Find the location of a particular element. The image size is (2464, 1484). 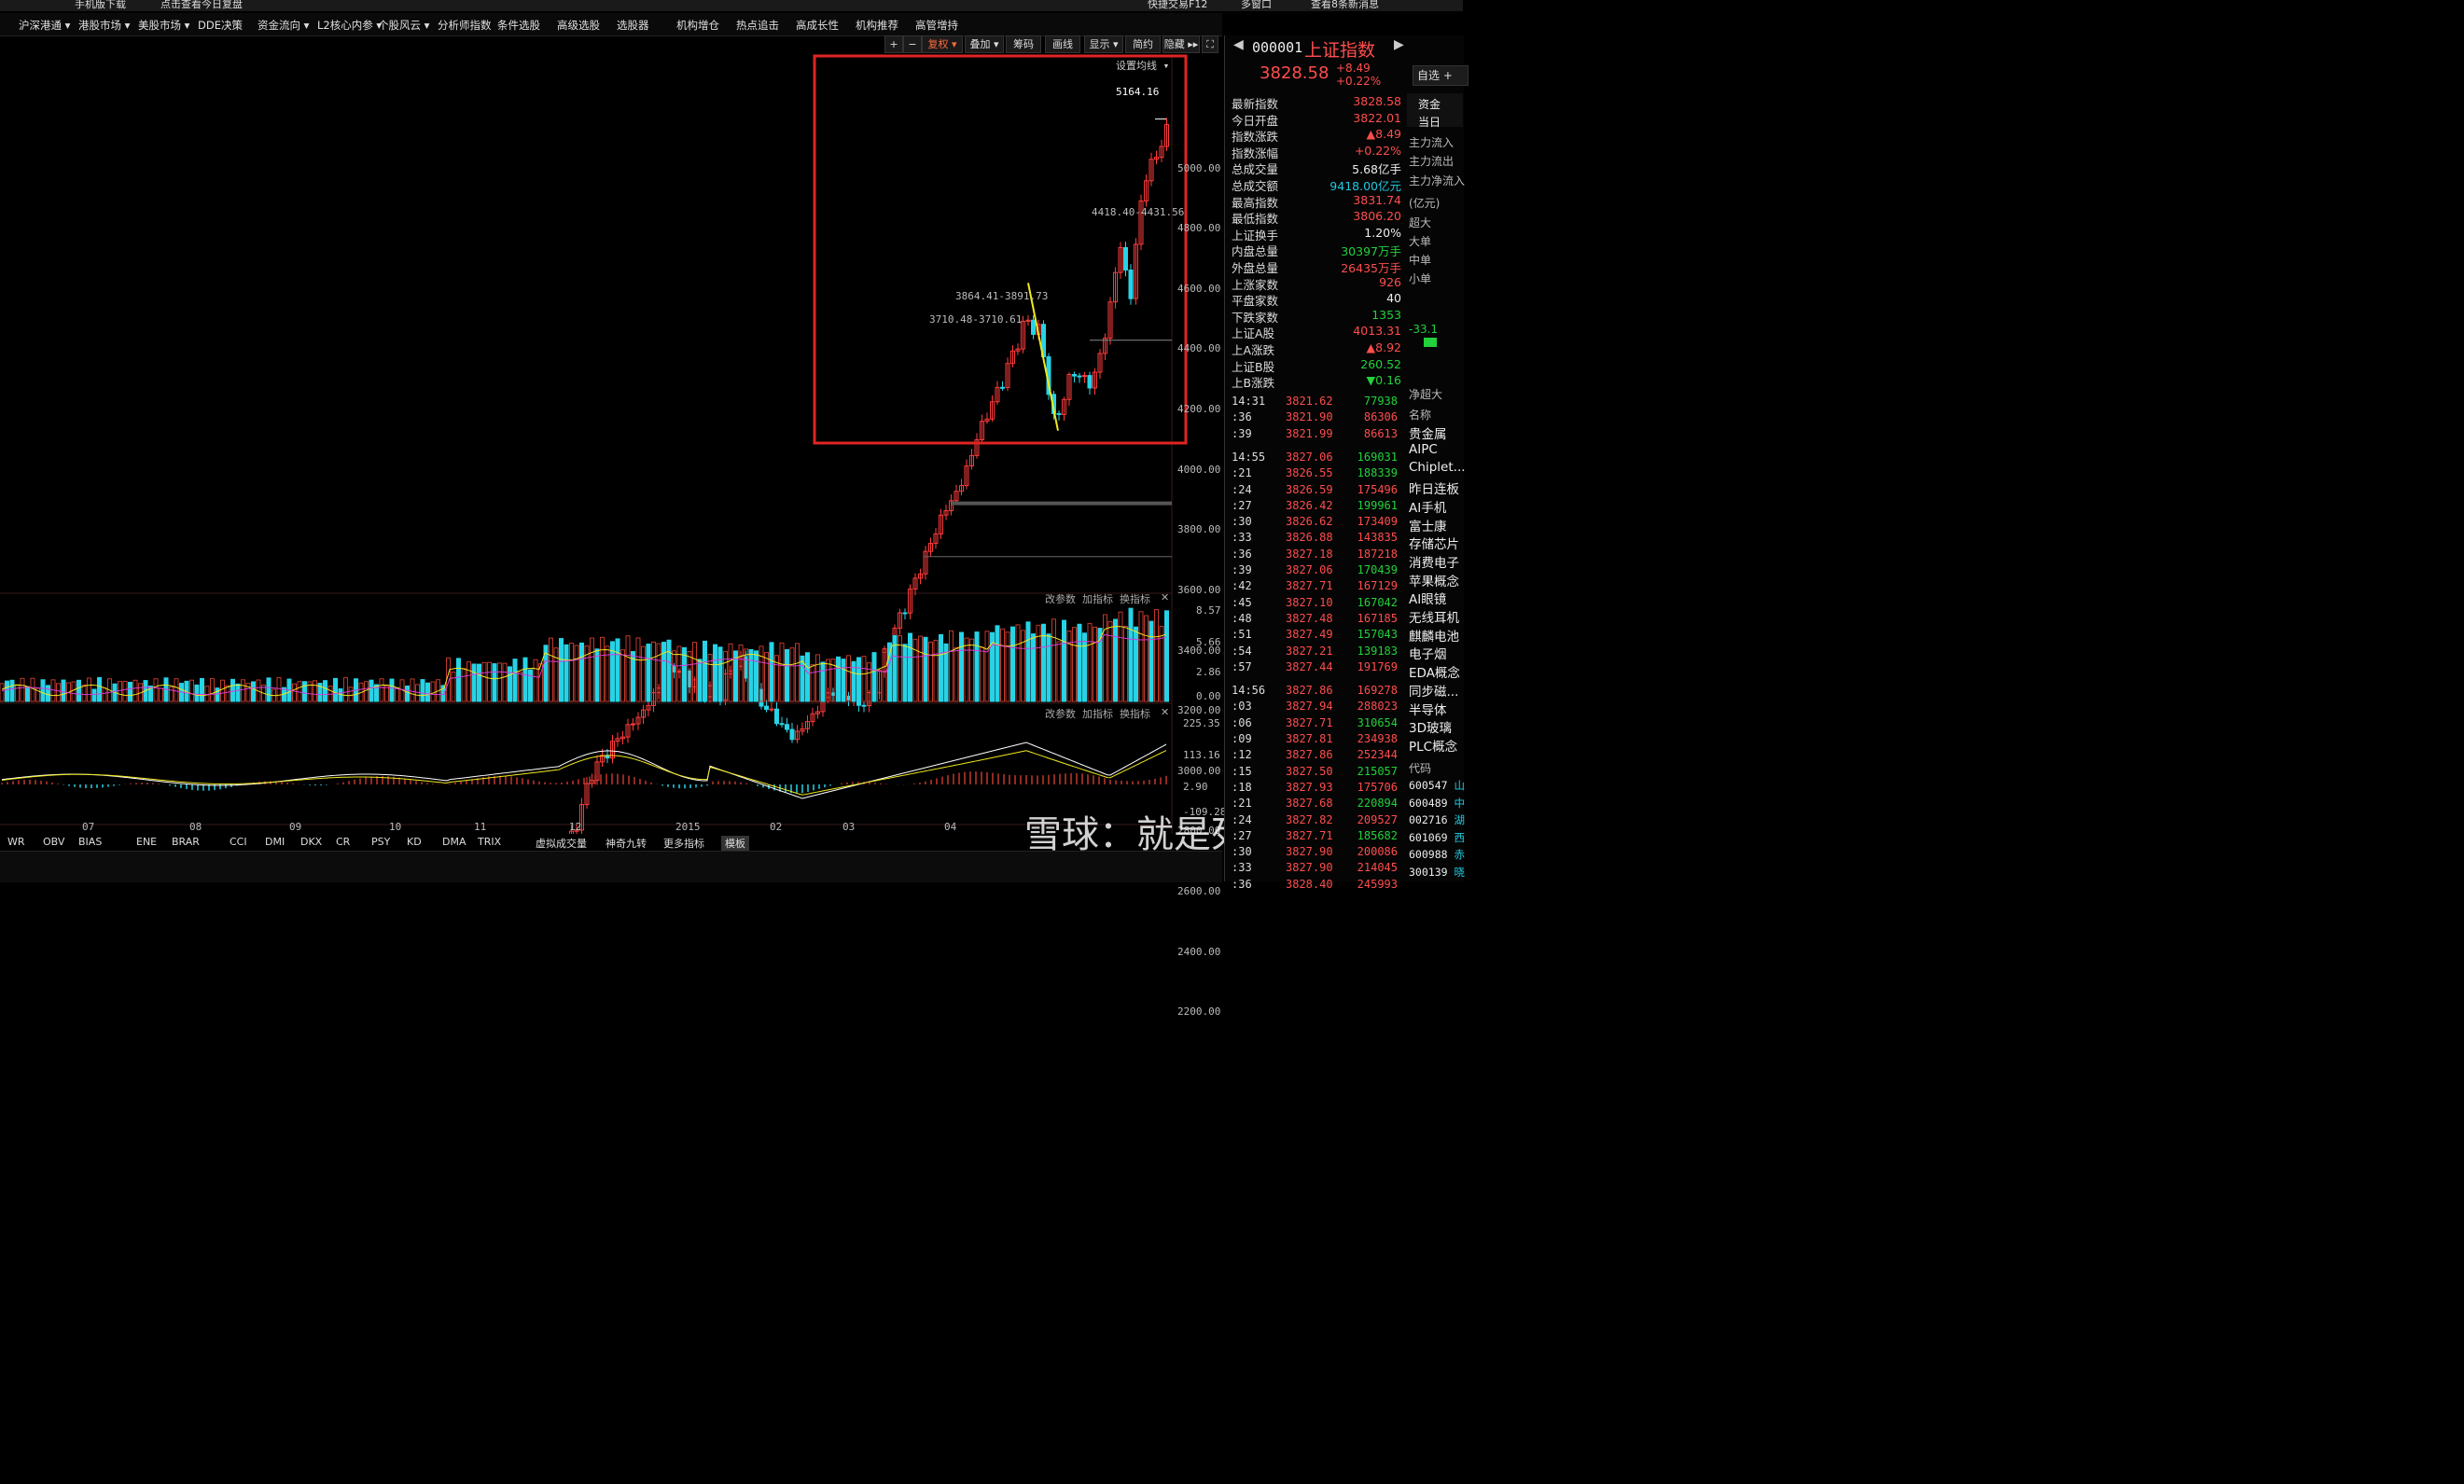

daily-review-link: 点击查看今日复盘 is located at coordinates (201, 5).